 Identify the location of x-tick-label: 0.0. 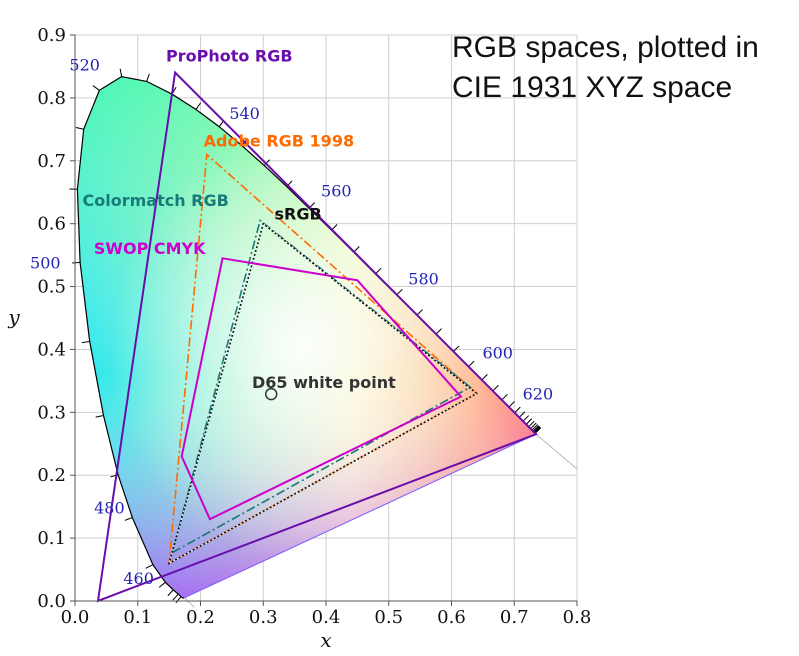
(75, 617).